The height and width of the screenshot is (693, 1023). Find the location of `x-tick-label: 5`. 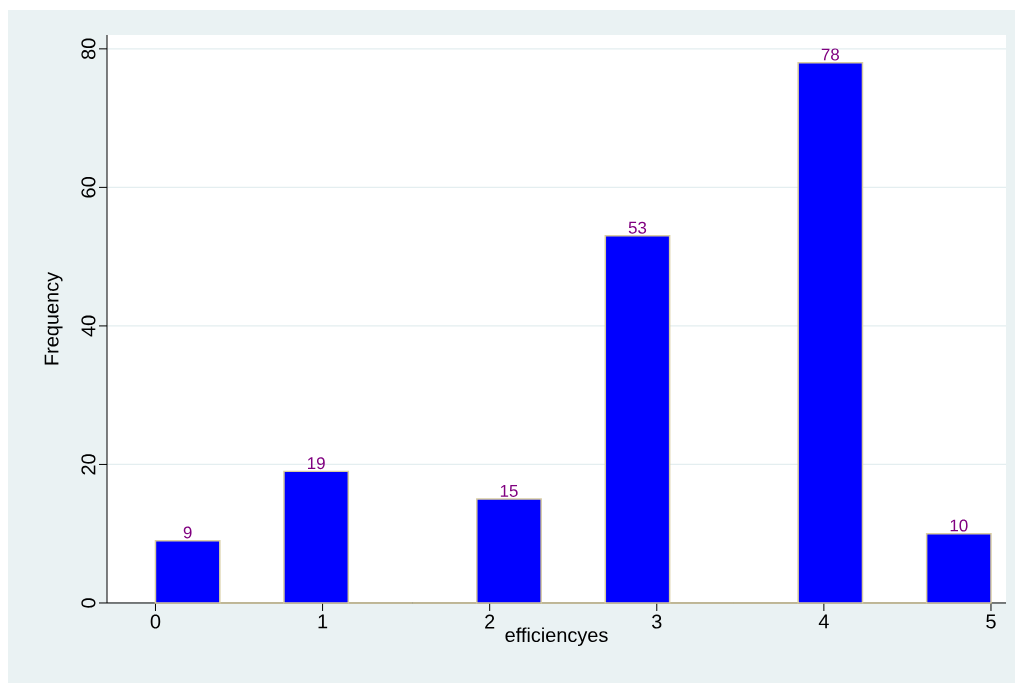

x-tick-label: 5 is located at coordinates (991, 621).